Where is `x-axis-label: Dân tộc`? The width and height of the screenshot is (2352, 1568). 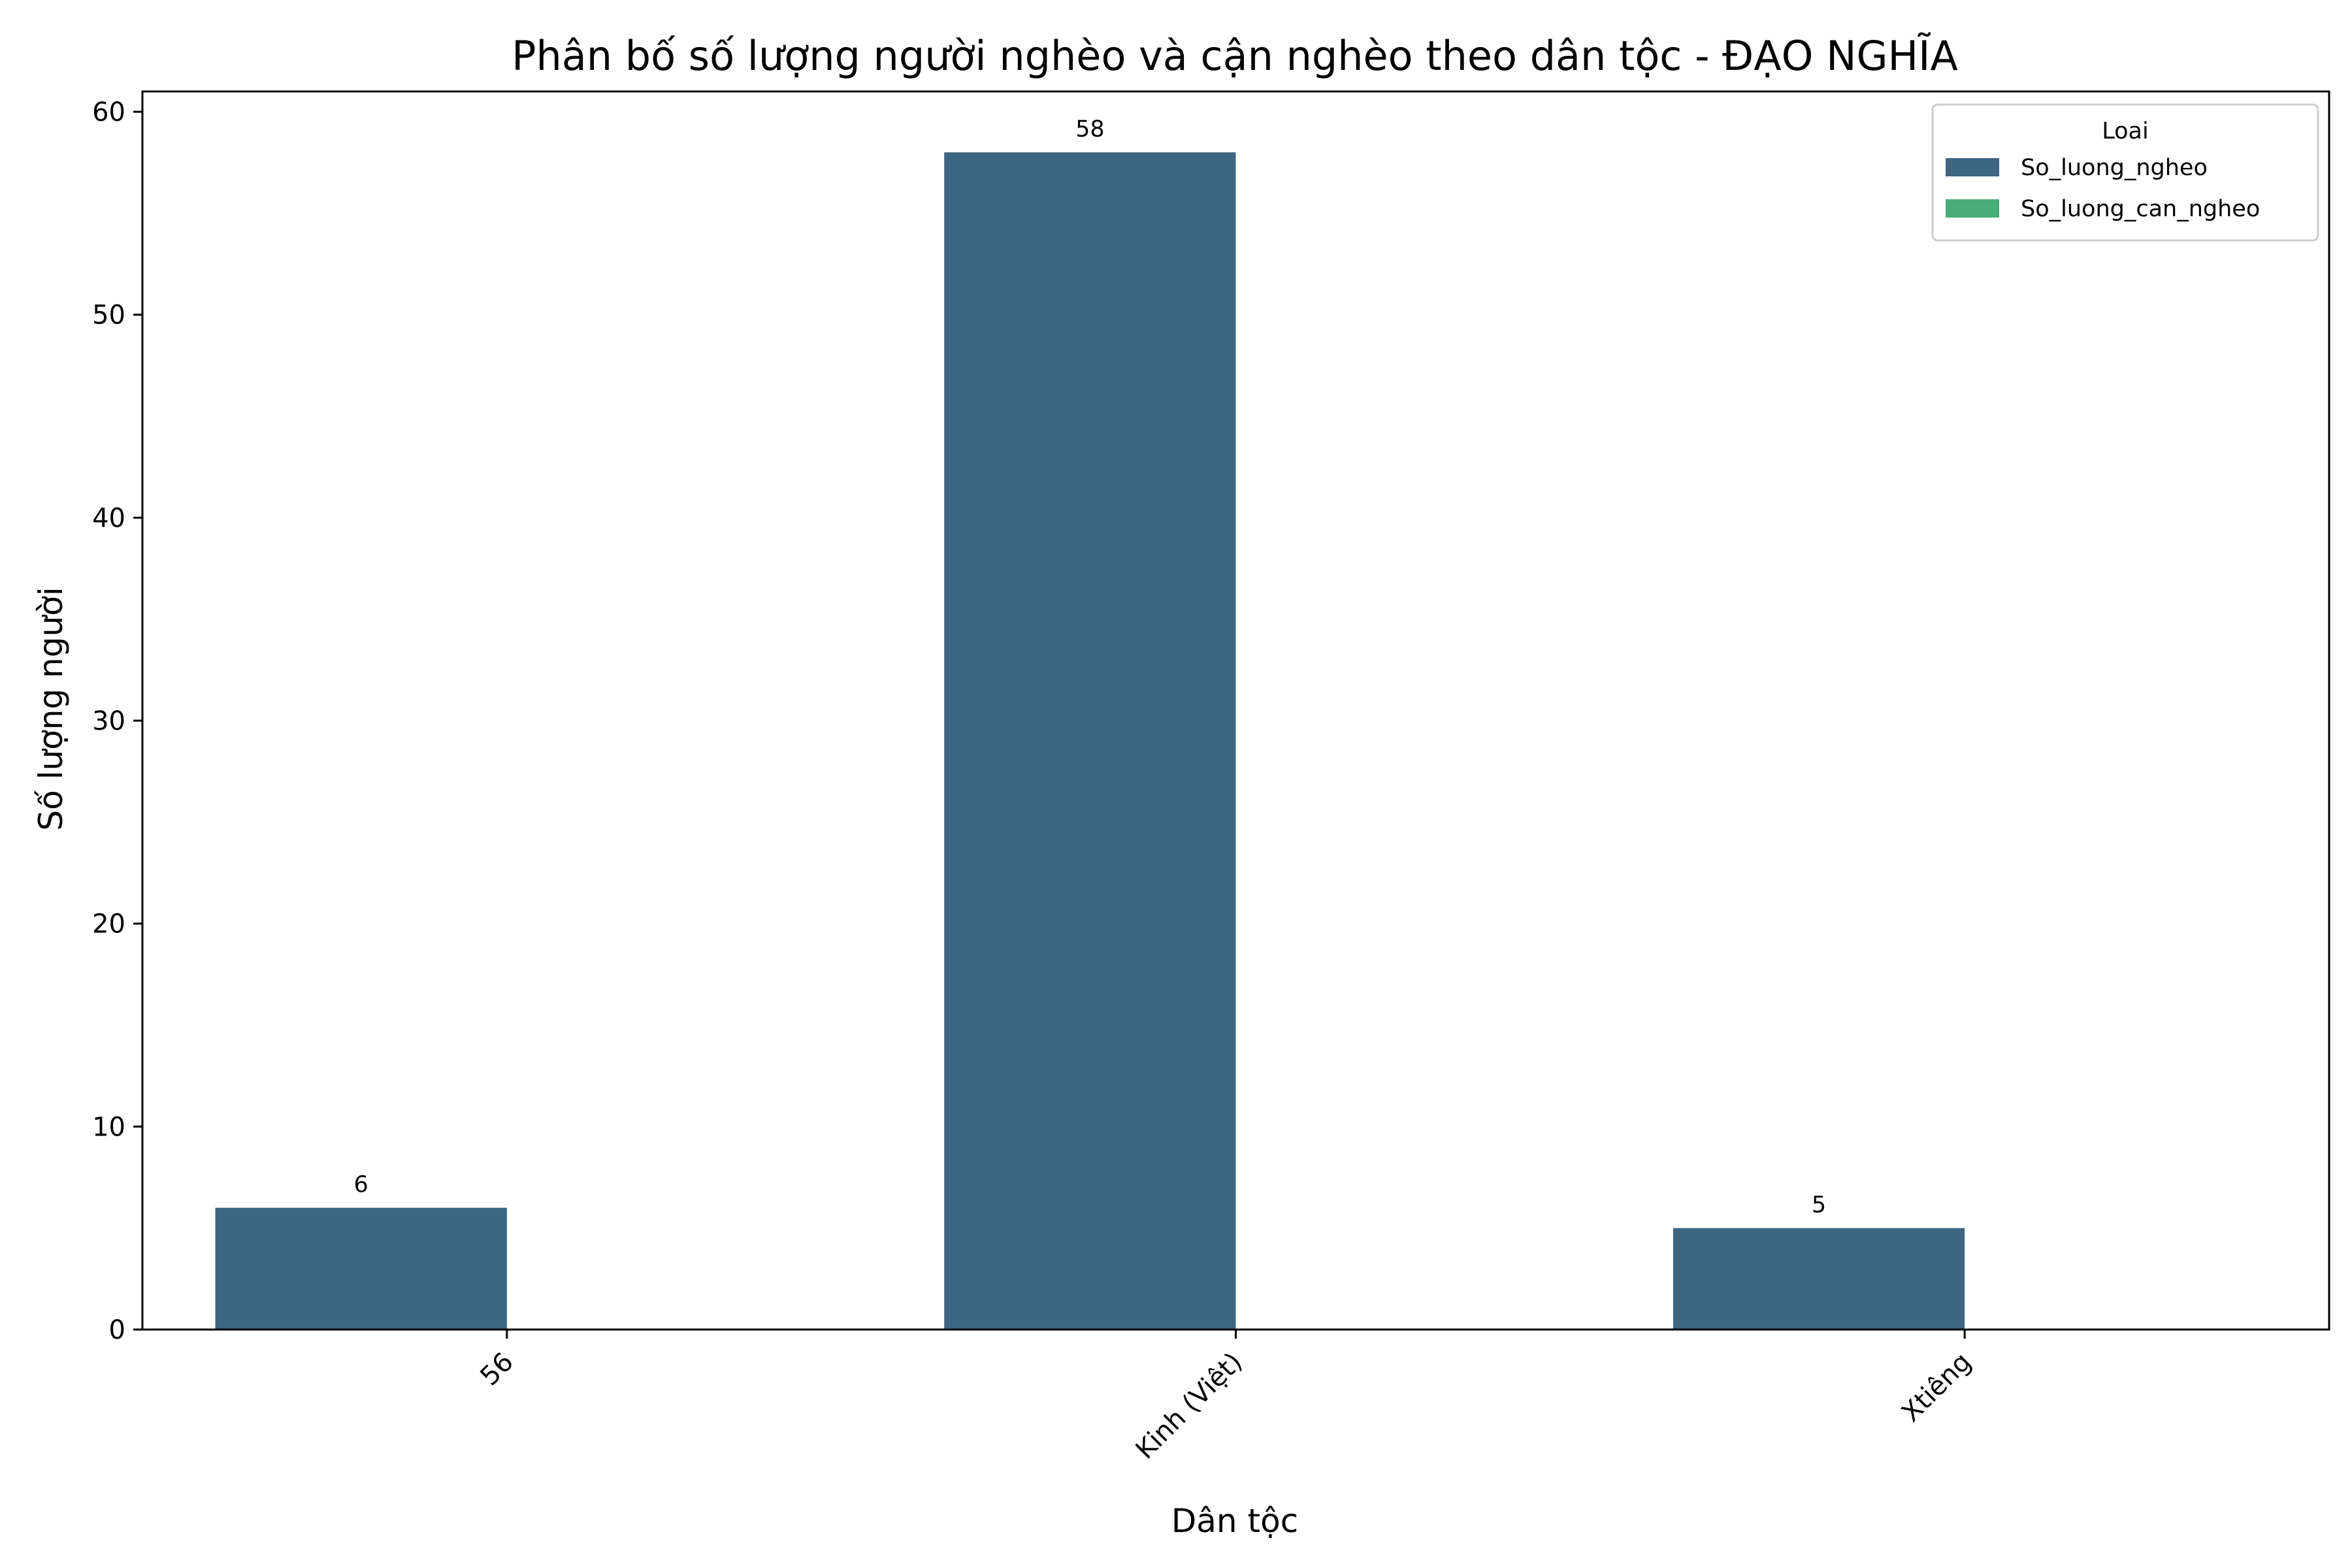 x-axis-label: Dân tộc is located at coordinates (1234, 1521).